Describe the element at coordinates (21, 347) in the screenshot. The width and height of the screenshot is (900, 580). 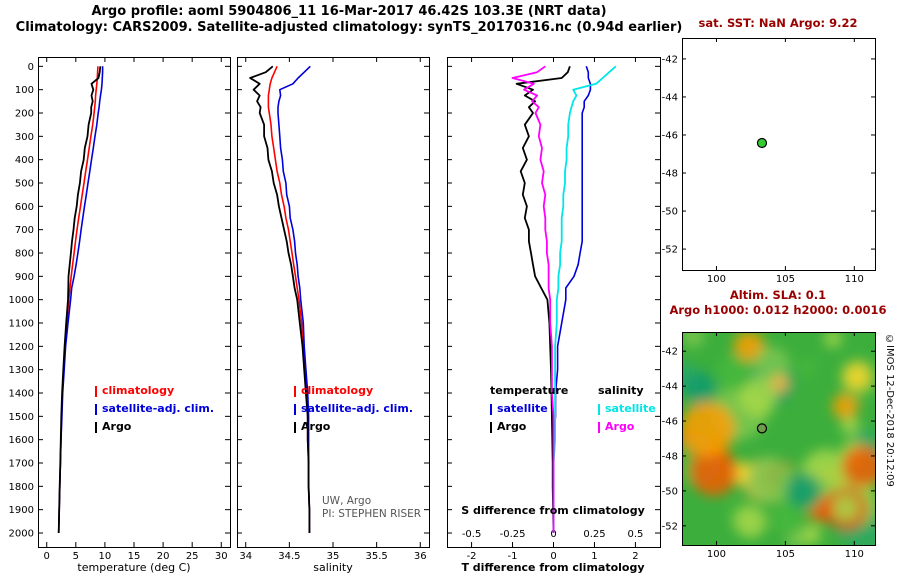
I see `tick-label: 1200` at that location.